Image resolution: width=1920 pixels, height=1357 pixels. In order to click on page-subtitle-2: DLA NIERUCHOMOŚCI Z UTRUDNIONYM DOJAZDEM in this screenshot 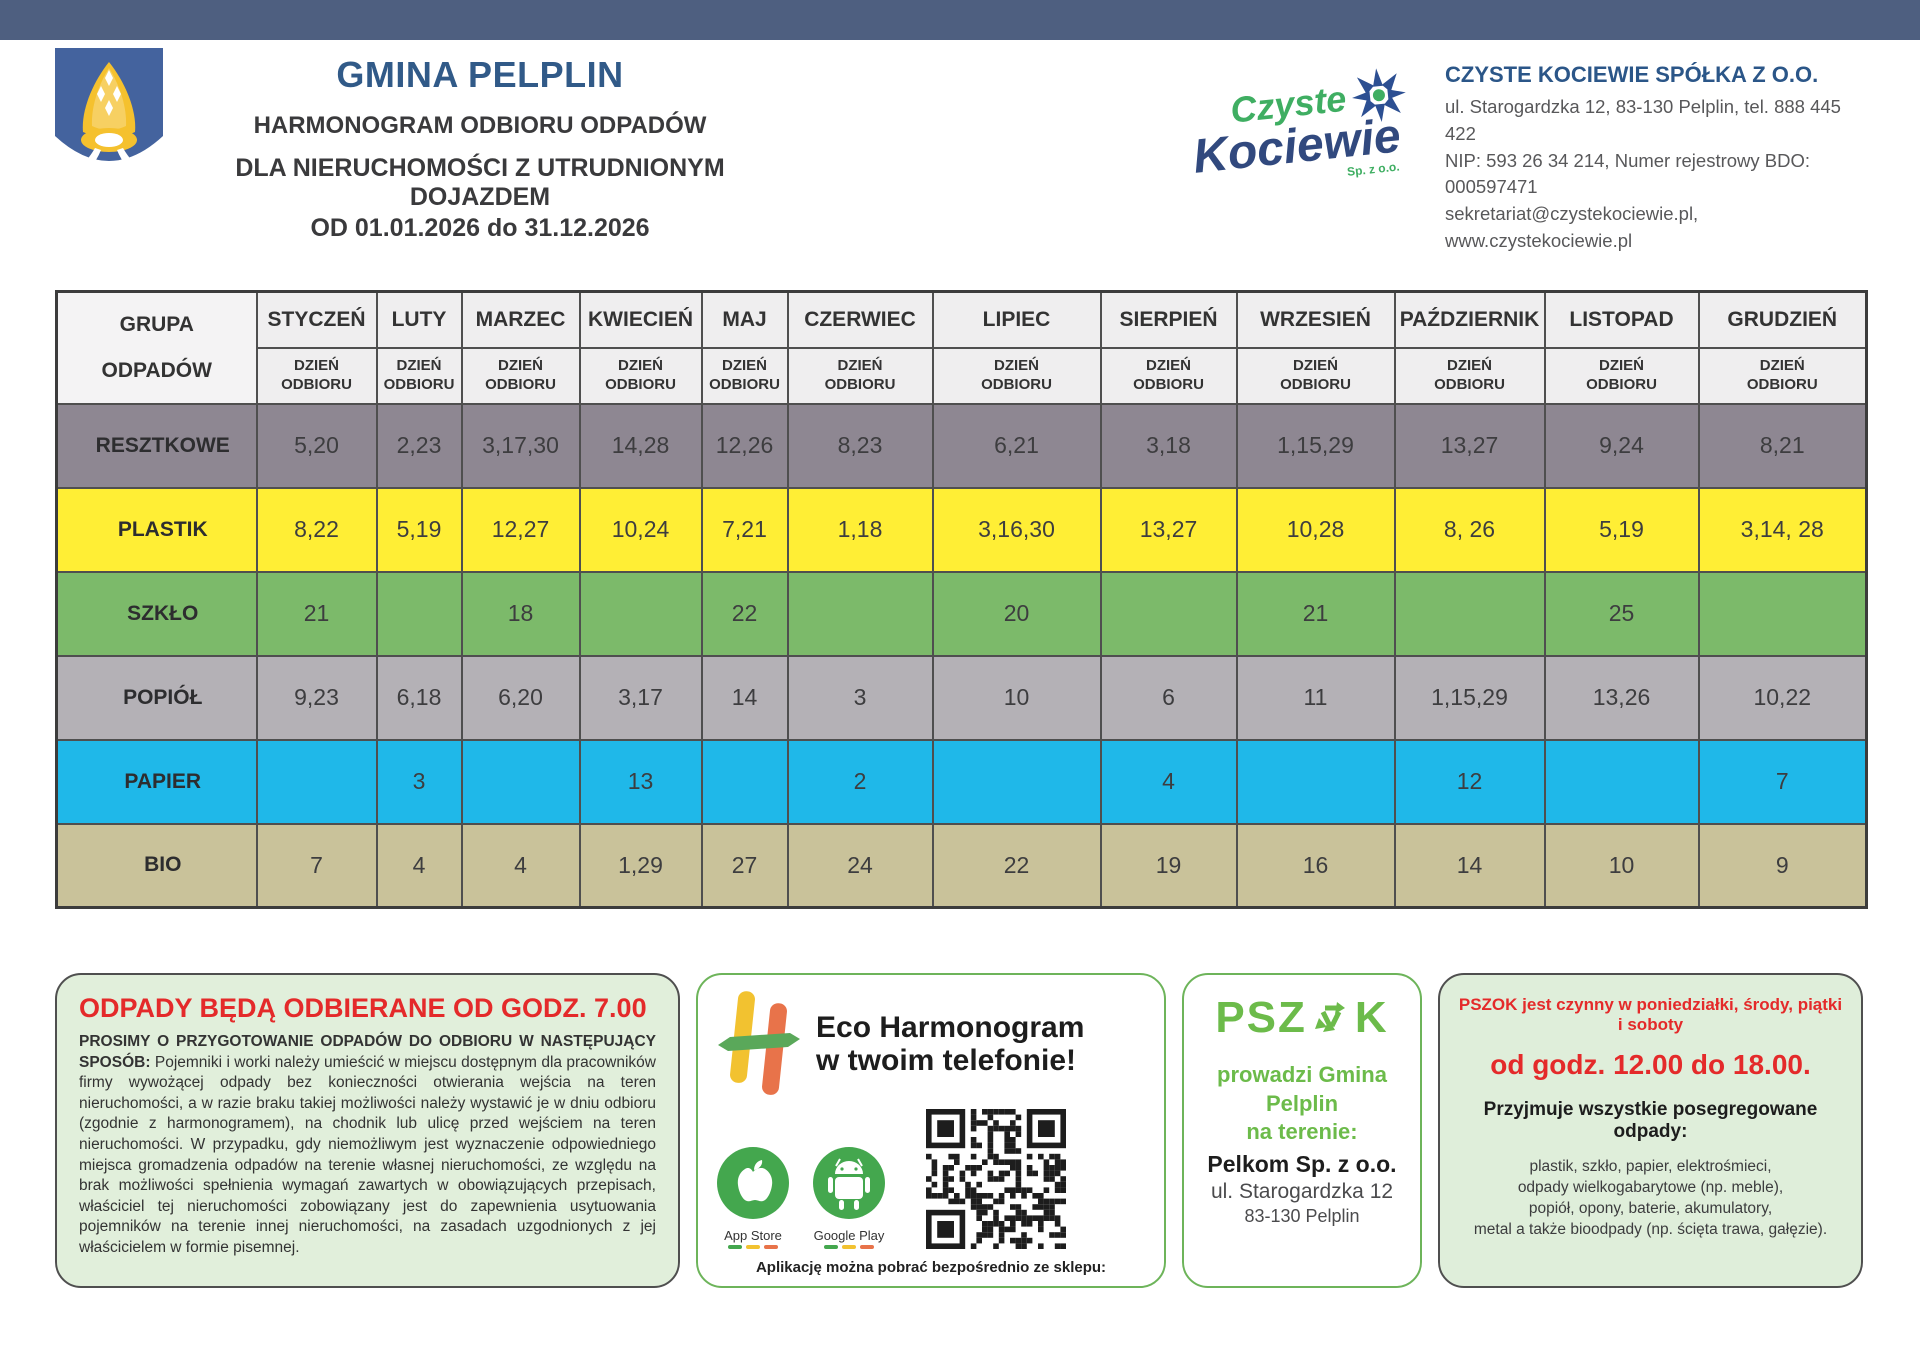, I will do `click(480, 182)`.